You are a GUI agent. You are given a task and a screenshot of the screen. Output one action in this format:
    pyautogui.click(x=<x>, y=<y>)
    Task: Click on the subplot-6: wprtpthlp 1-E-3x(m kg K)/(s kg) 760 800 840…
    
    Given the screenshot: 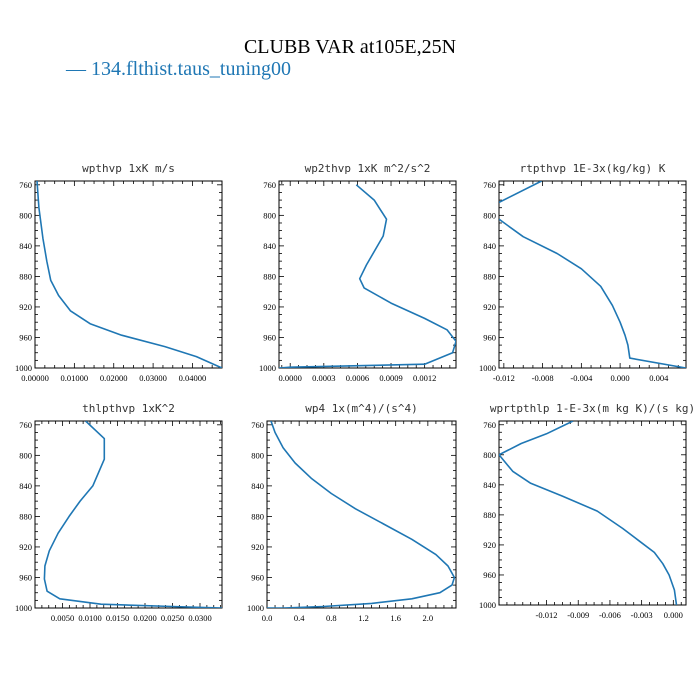 What is the action you would take?
    pyautogui.click(x=587, y=511)
    